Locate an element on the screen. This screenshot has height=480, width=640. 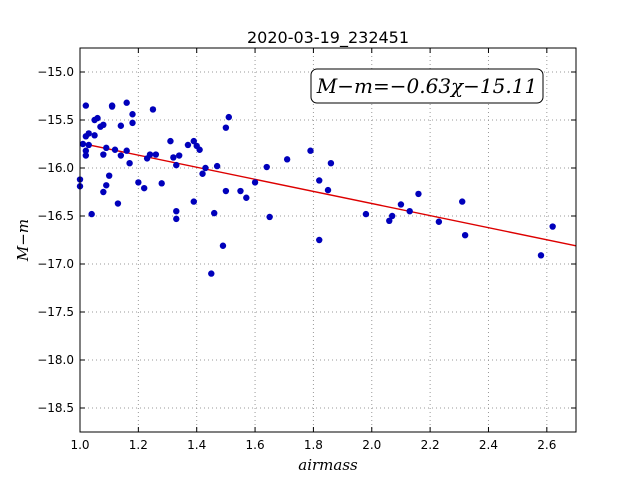
x-tick-label: 2.4 is located at coordinates (488, 445).